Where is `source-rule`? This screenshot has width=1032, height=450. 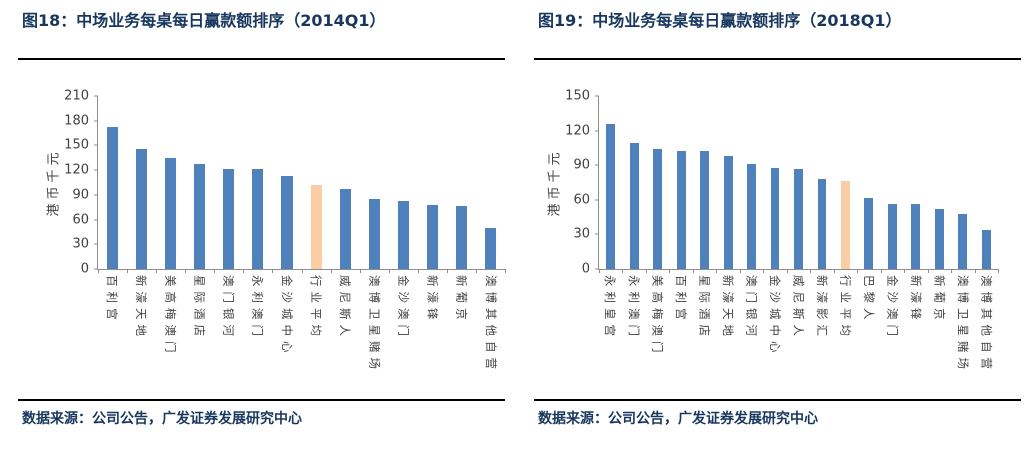
source-rule is located at coordinates (777, 400).